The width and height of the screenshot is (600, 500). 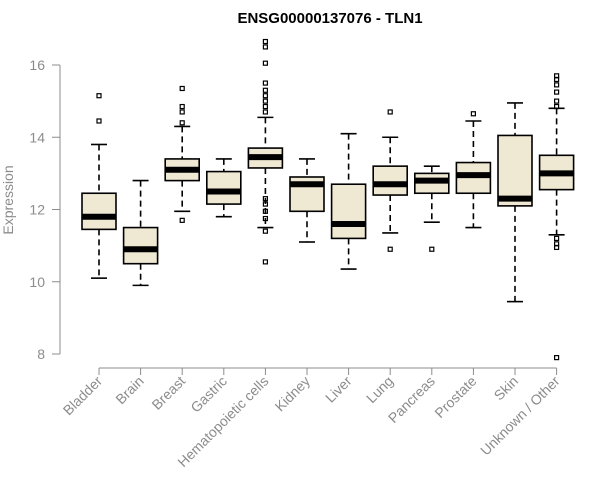 I want to click on x-tick-label: Prostate, so click(x=455, y=397).